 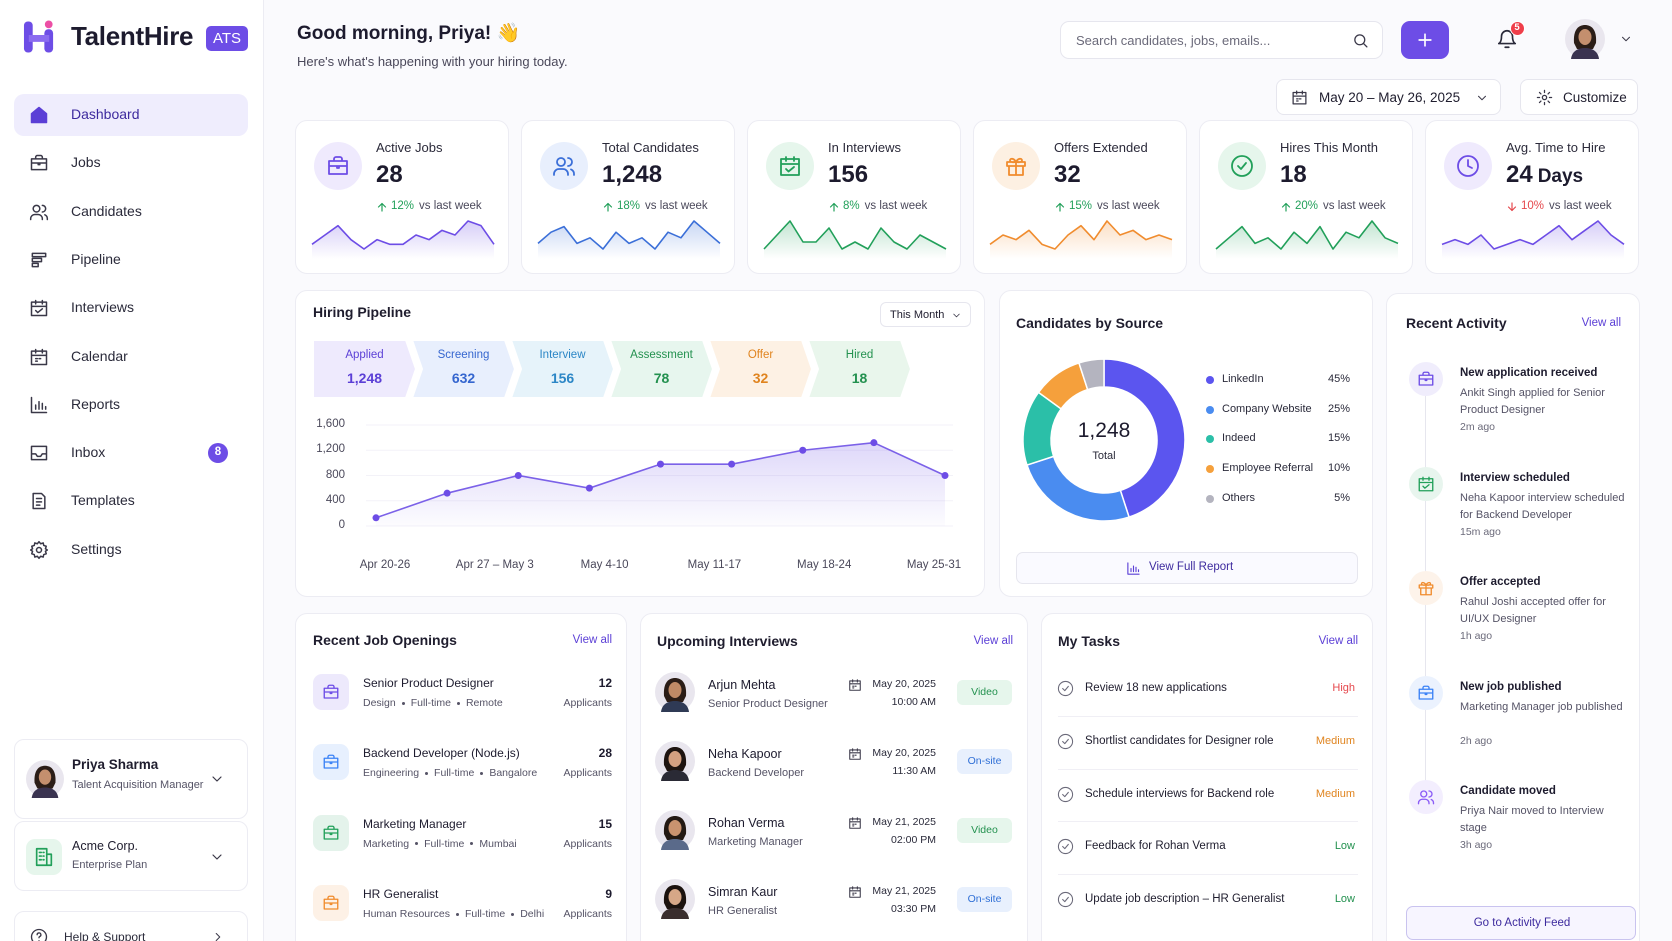 I want to click on stat-card: Hires This Month 18 20% vs last week, so click(x=1306, y=197).